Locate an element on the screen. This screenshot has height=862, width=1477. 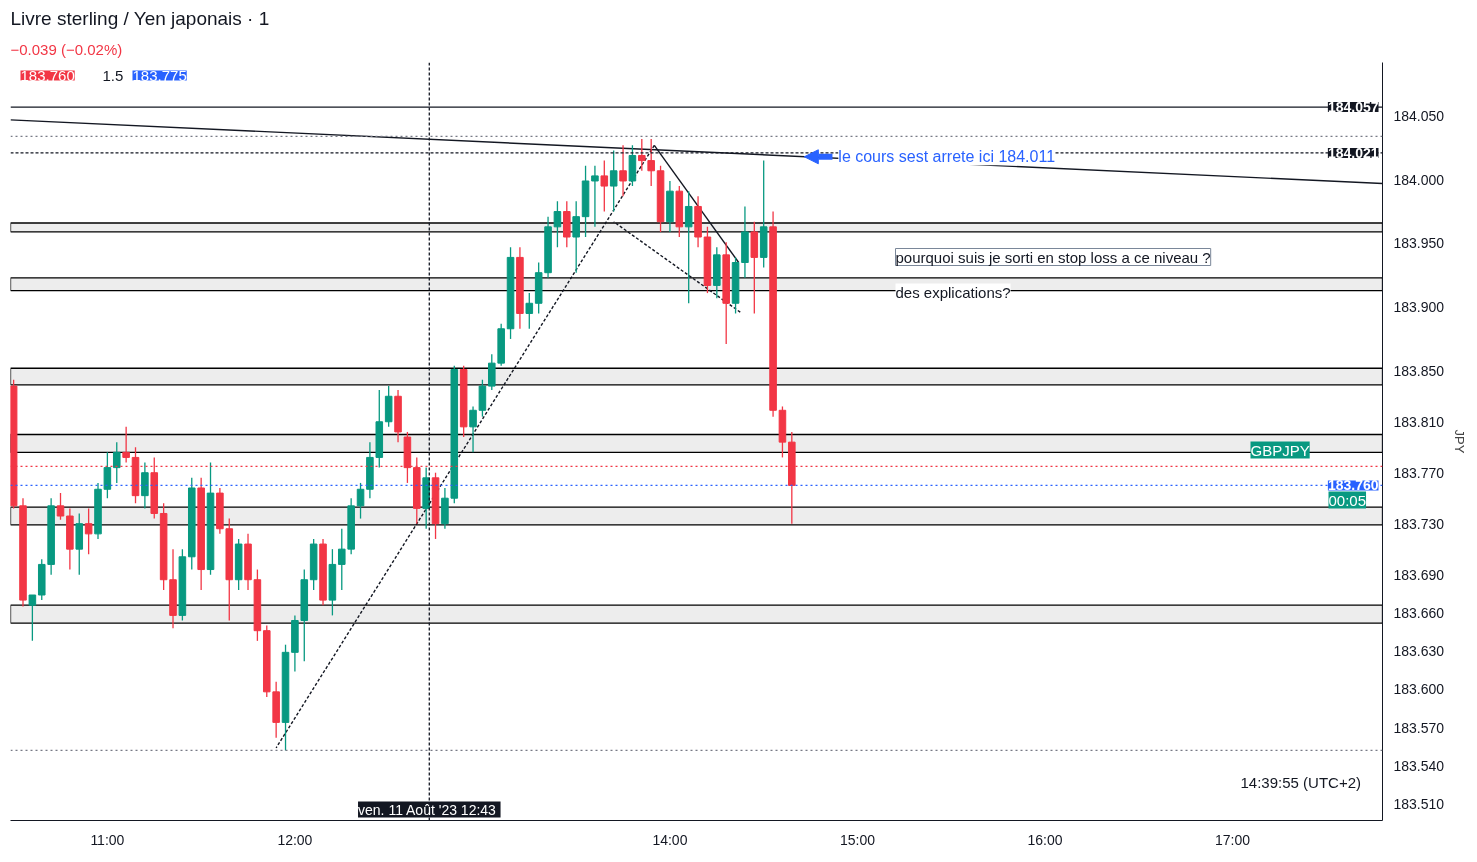
x-tick-label: 15:00 is located at coordinates (857, 839).